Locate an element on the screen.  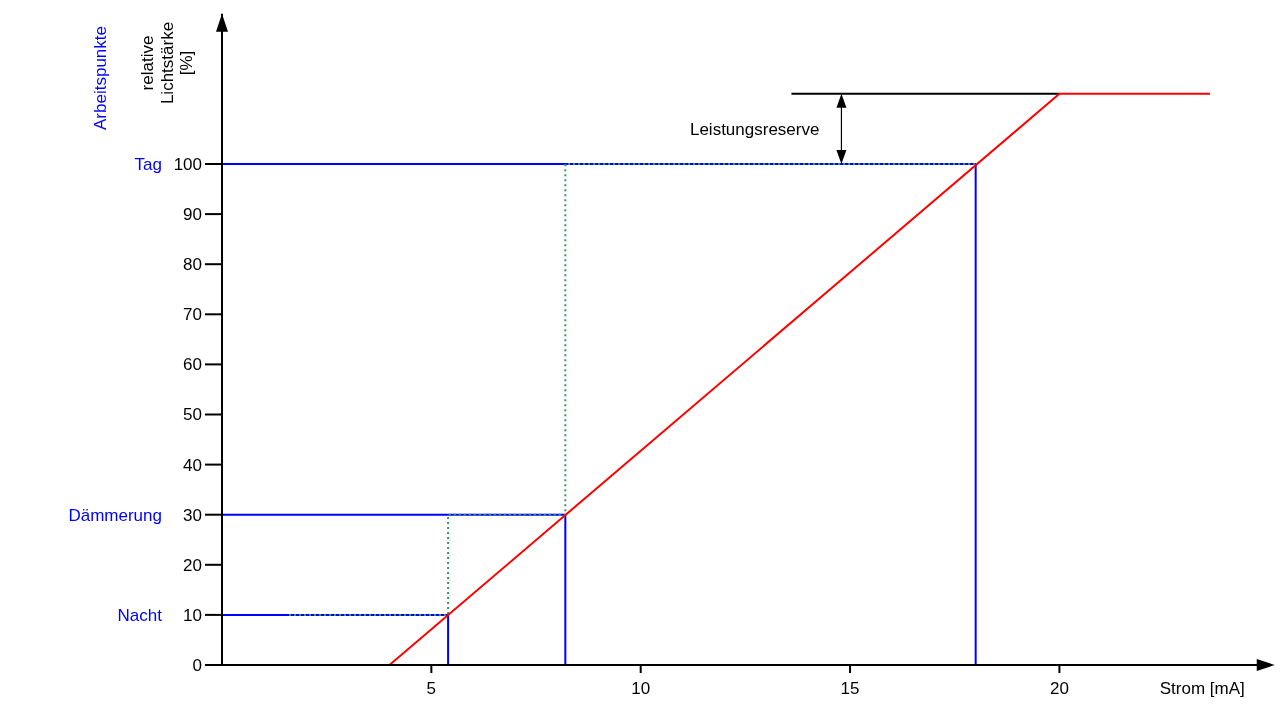
y-tick-label: 100 is located at coordinates (187, 164).